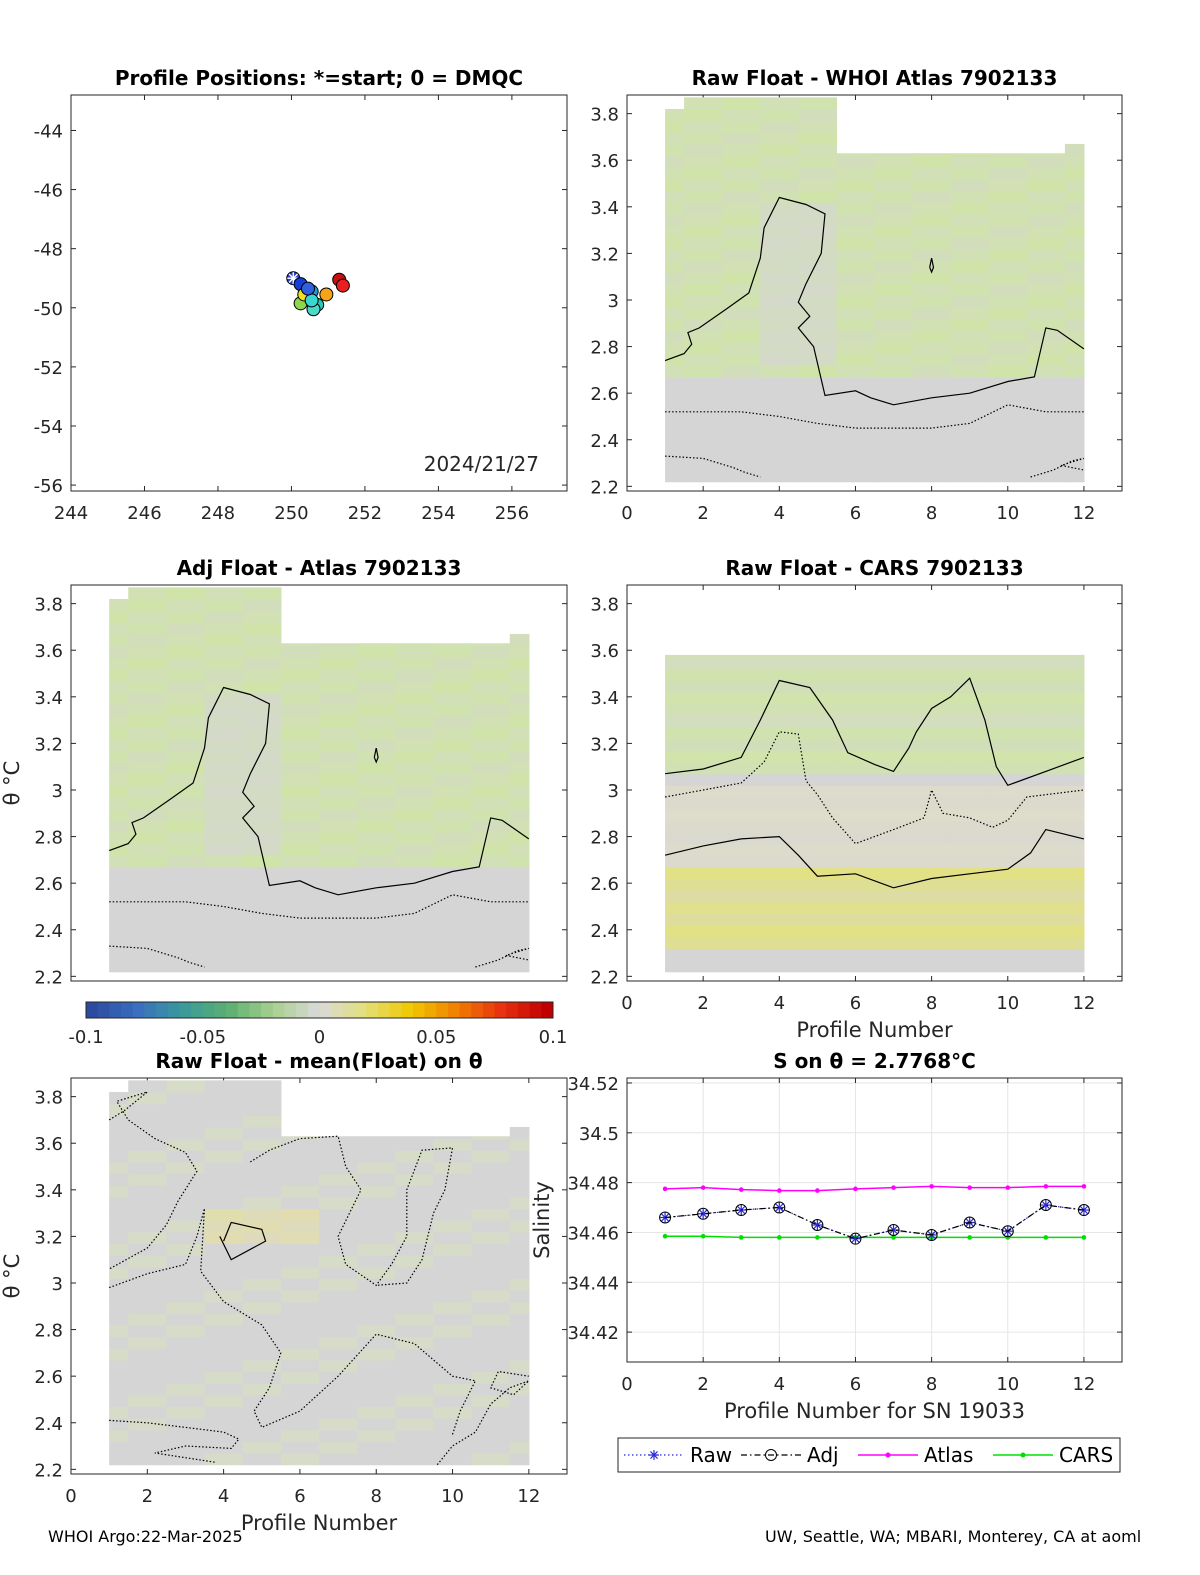 Image resolution: width=1200 pixels, height=1575 pixels. Describe the element at coordinates (779, 1207) in the screenshot. I see `series-point-adj` at that location.